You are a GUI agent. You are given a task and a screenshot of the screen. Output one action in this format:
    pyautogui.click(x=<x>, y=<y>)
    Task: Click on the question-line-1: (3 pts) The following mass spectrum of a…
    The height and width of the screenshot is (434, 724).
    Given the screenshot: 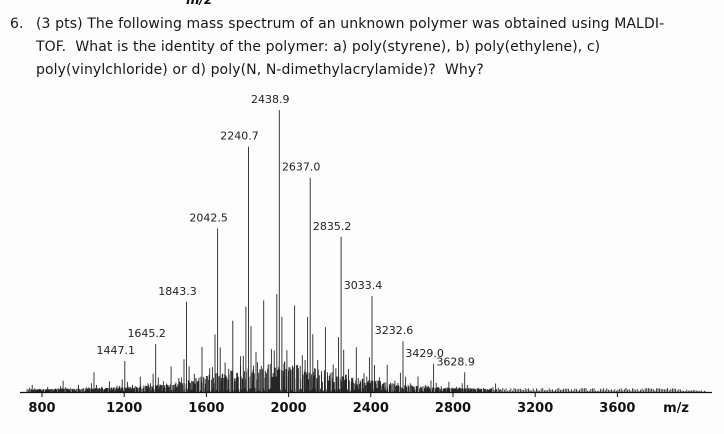 What is the action you would take?
    pyautogui.click(x=350, y=24)
    